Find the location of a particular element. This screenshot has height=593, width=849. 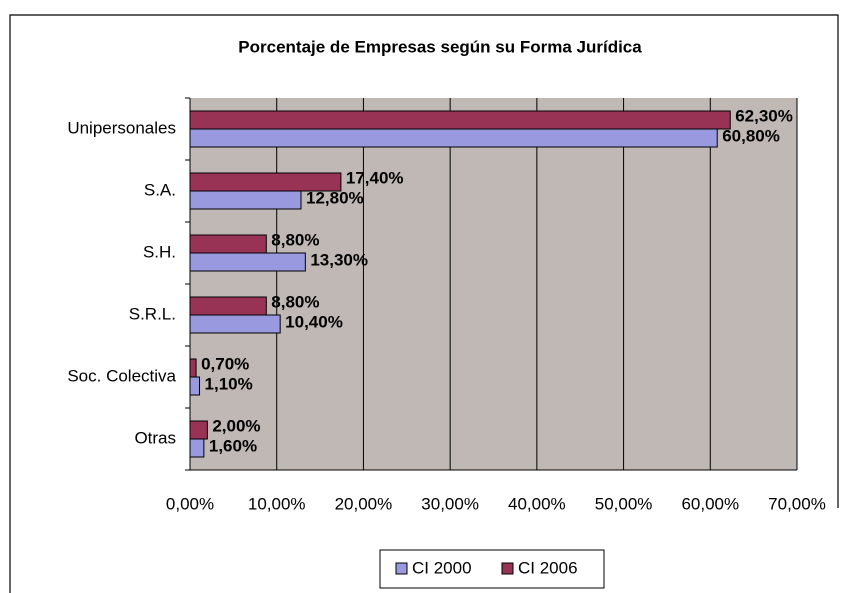

y-tick-label: S.H. is located at coordinates (159, 251).